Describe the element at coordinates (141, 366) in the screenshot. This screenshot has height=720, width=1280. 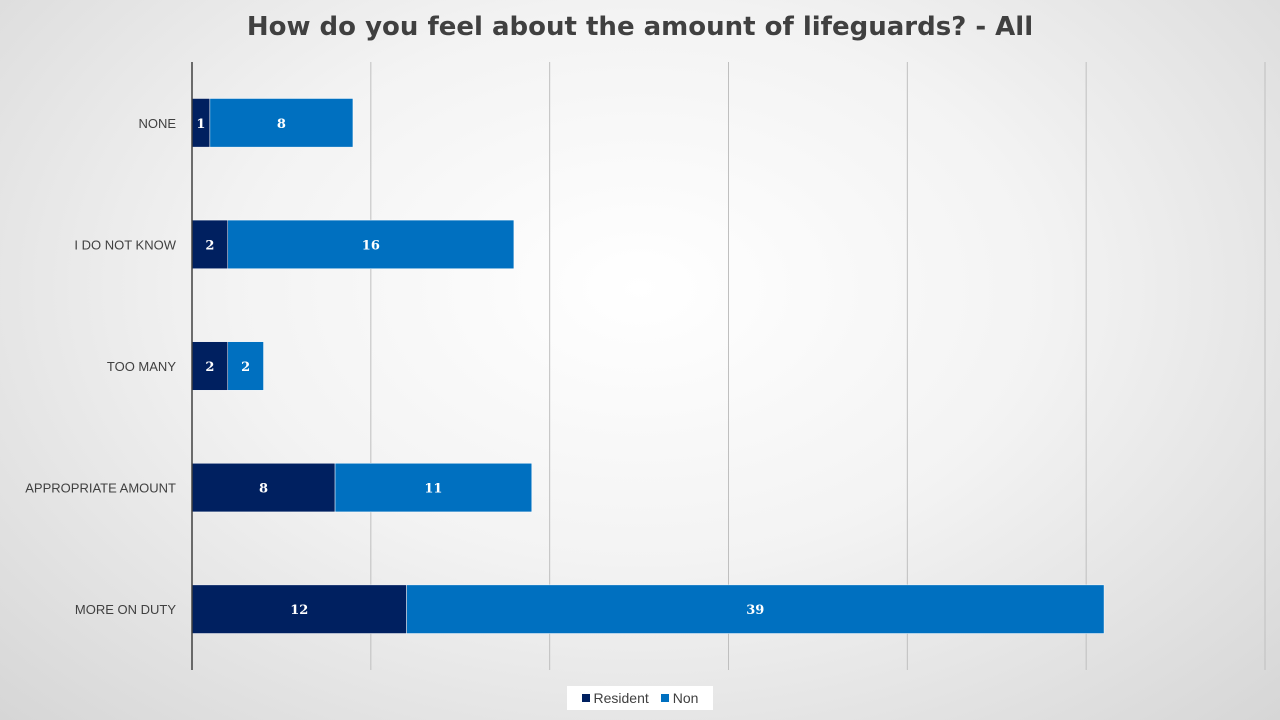
I see `category-label: TOO MANY` at that location.